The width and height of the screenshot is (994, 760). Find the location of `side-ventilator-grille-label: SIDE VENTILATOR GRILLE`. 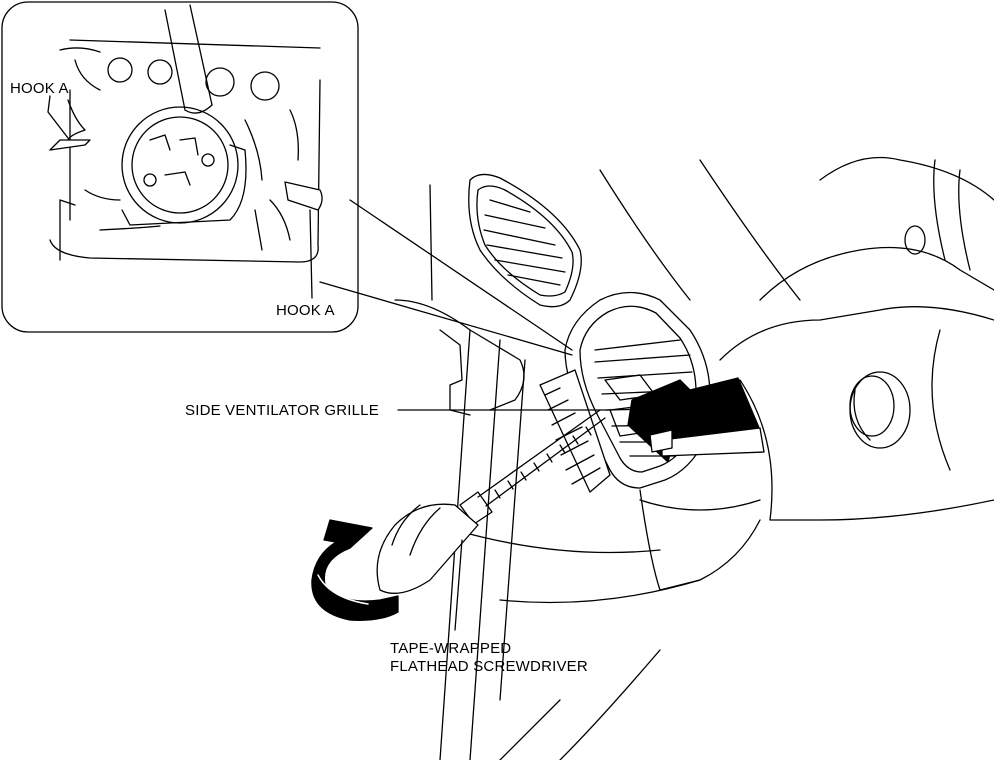

side-ventilator-grille-label: SIDE VENTILATOR GRILLE is located at coordinates (282, 410).